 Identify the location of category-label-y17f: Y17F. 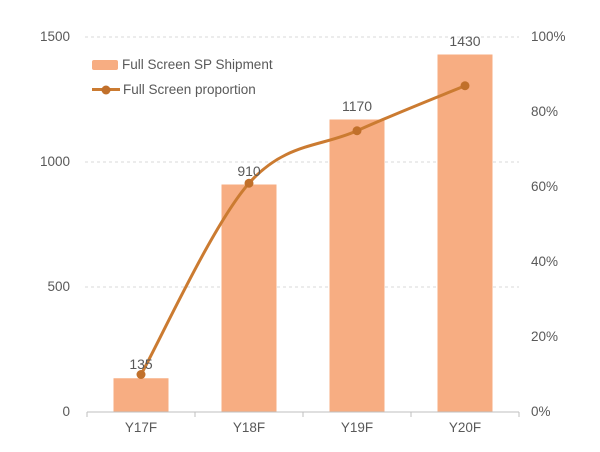
(141, 427).